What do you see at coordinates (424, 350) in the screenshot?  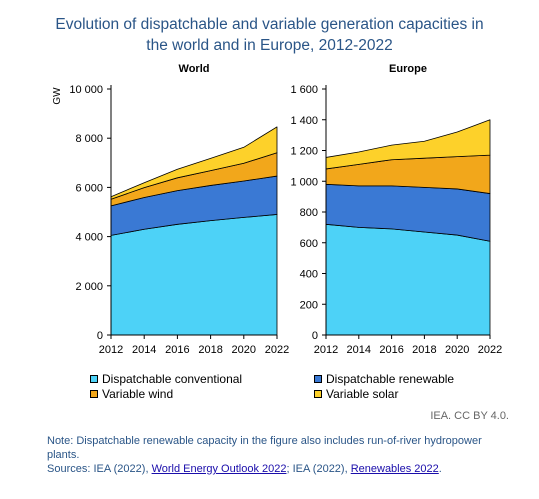 I see `europe-x-tick-label: 2018` at bounding box center [424, 350].